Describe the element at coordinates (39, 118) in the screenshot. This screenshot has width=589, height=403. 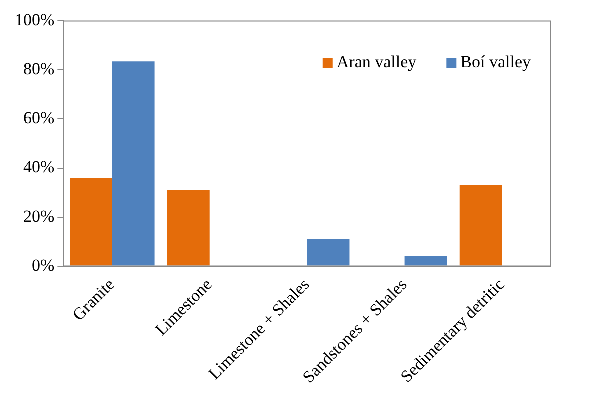
I see `y-tick-label: 60%` at that location.